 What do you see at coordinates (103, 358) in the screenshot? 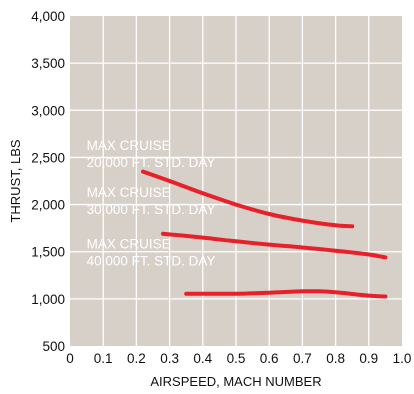
I see `x-tick-label: 0.1` at bounding box center [103, 358].